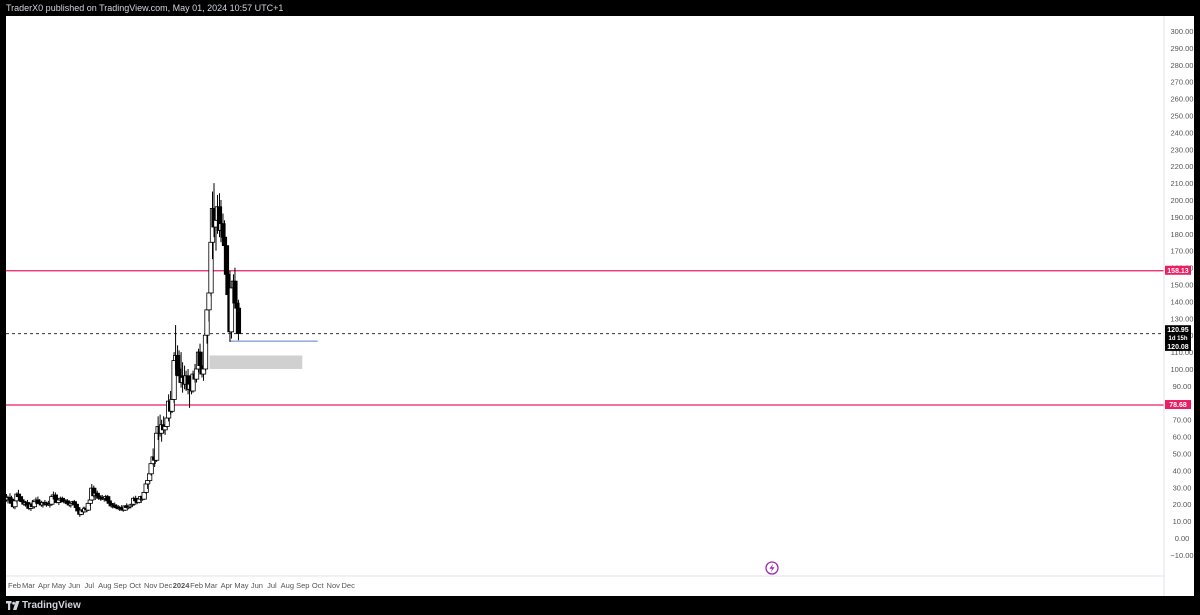 This screenshot has height=615, width=1200. What do you see at coordinates (1182, 285) in the screenshot?
I see `y-tick-label: 150.00` at bounding box center [1182, 285].